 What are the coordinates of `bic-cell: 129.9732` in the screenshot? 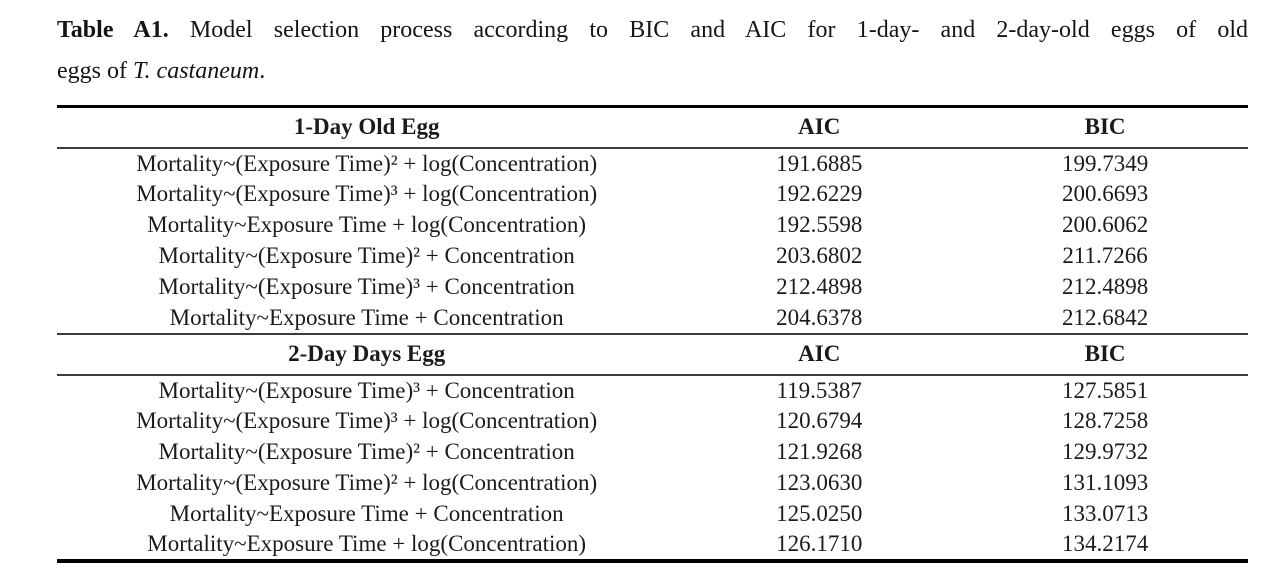 It's located at (1105, 451).